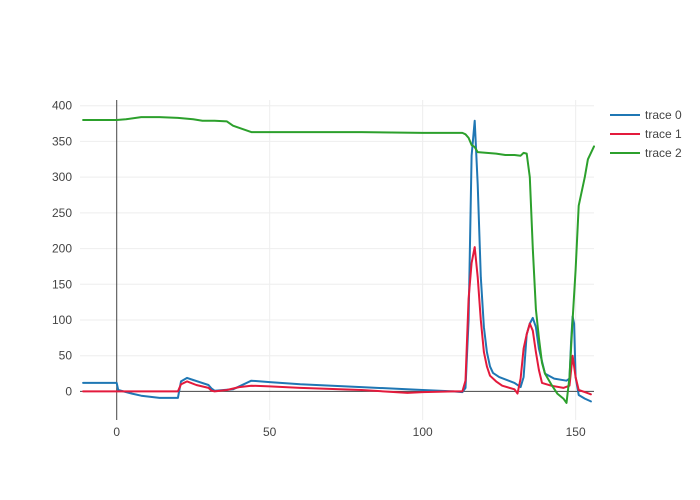 This screenshot has height=500, width=700. What do you see at coordinates (663, 134) in the screenshot?
I see `legend-label: trace 1` at bounding box center [663, 134].